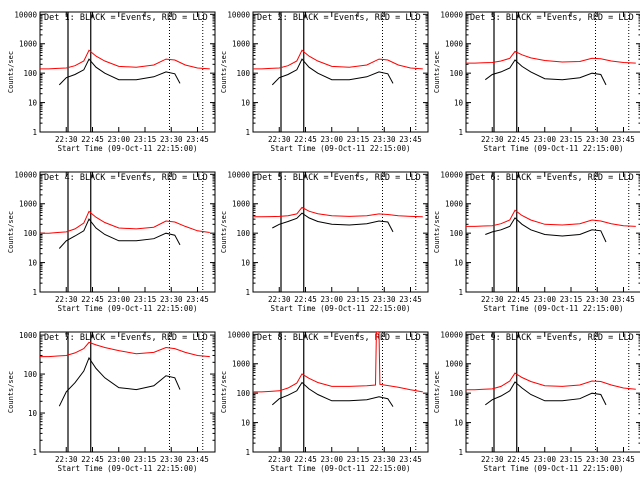  Describe the element at coordinates (126, 178) in the screenshot. I see `chart-title: Det 4: BLACK = Events, RED = LLD` at that location.